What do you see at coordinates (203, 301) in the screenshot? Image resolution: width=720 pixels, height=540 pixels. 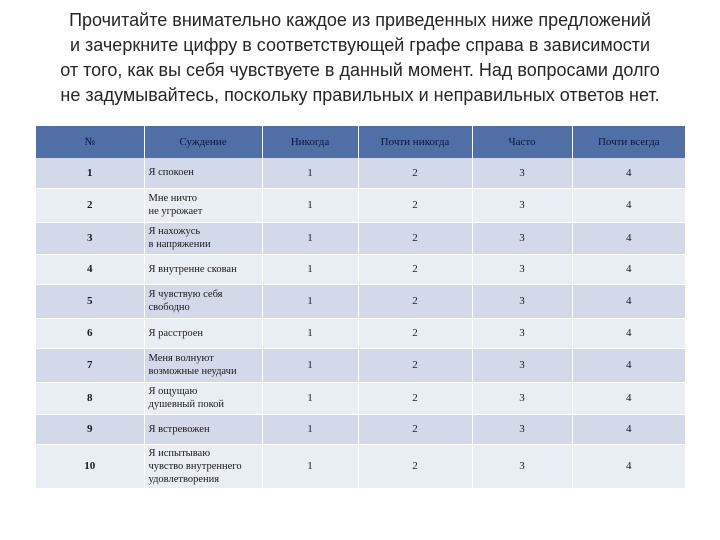 I see `row-statement: Я чувствую себя свободно` at bounding box center [203, 301].